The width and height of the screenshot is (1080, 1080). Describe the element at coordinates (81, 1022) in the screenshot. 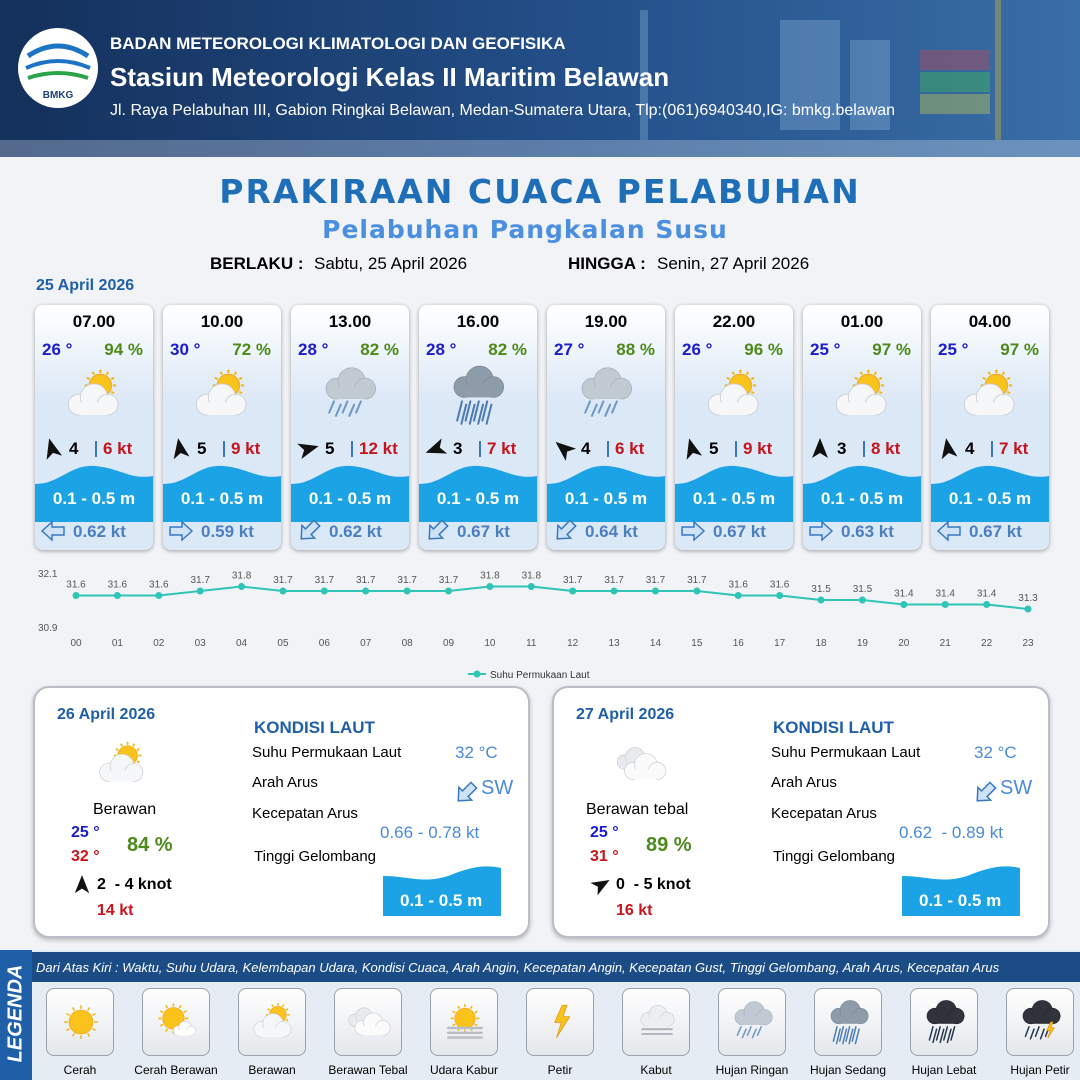

I see `sun` at that location.